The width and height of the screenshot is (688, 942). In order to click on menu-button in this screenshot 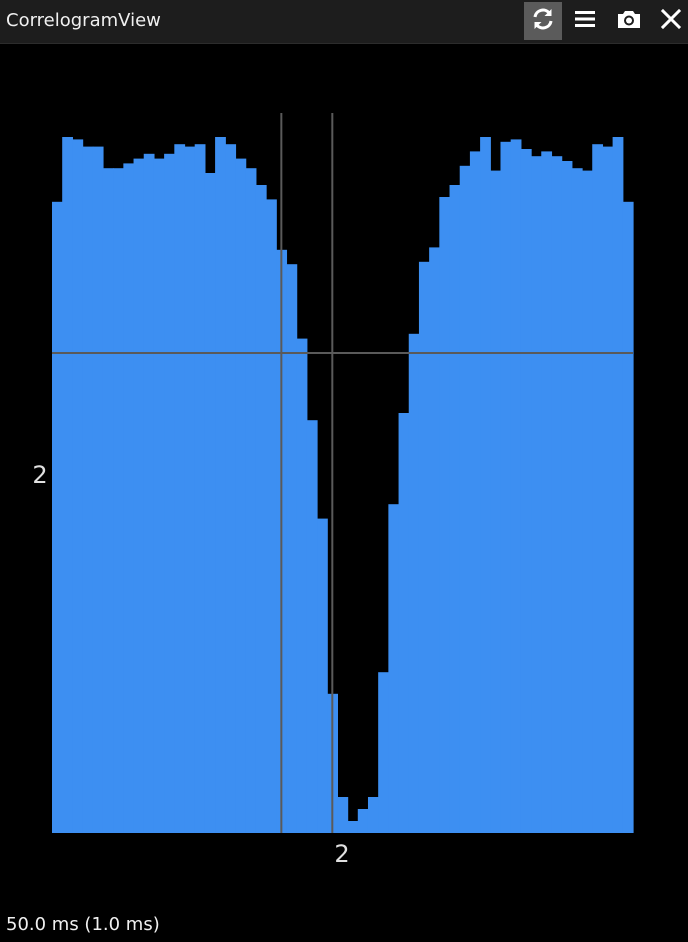, I will do `click(585, 21)`.